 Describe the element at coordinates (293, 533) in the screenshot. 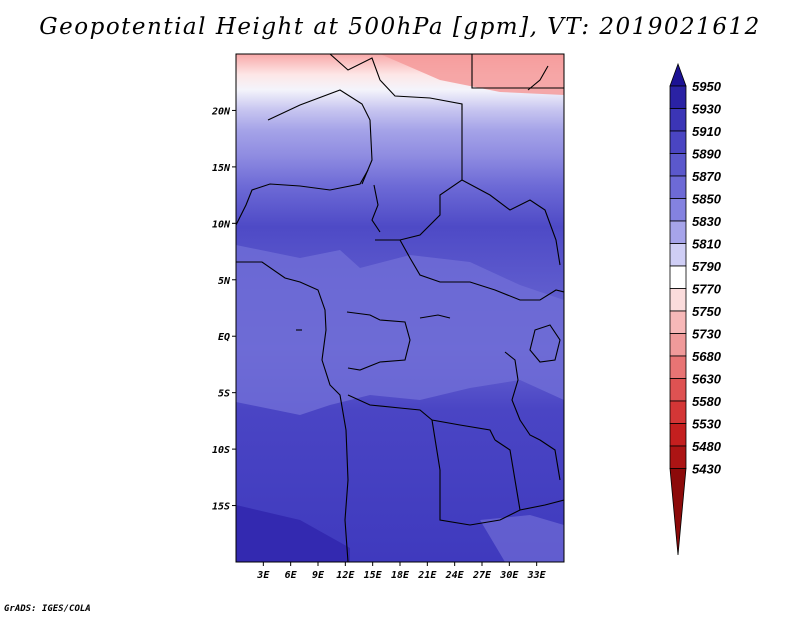

I see `field-patch-southwest` at that location.